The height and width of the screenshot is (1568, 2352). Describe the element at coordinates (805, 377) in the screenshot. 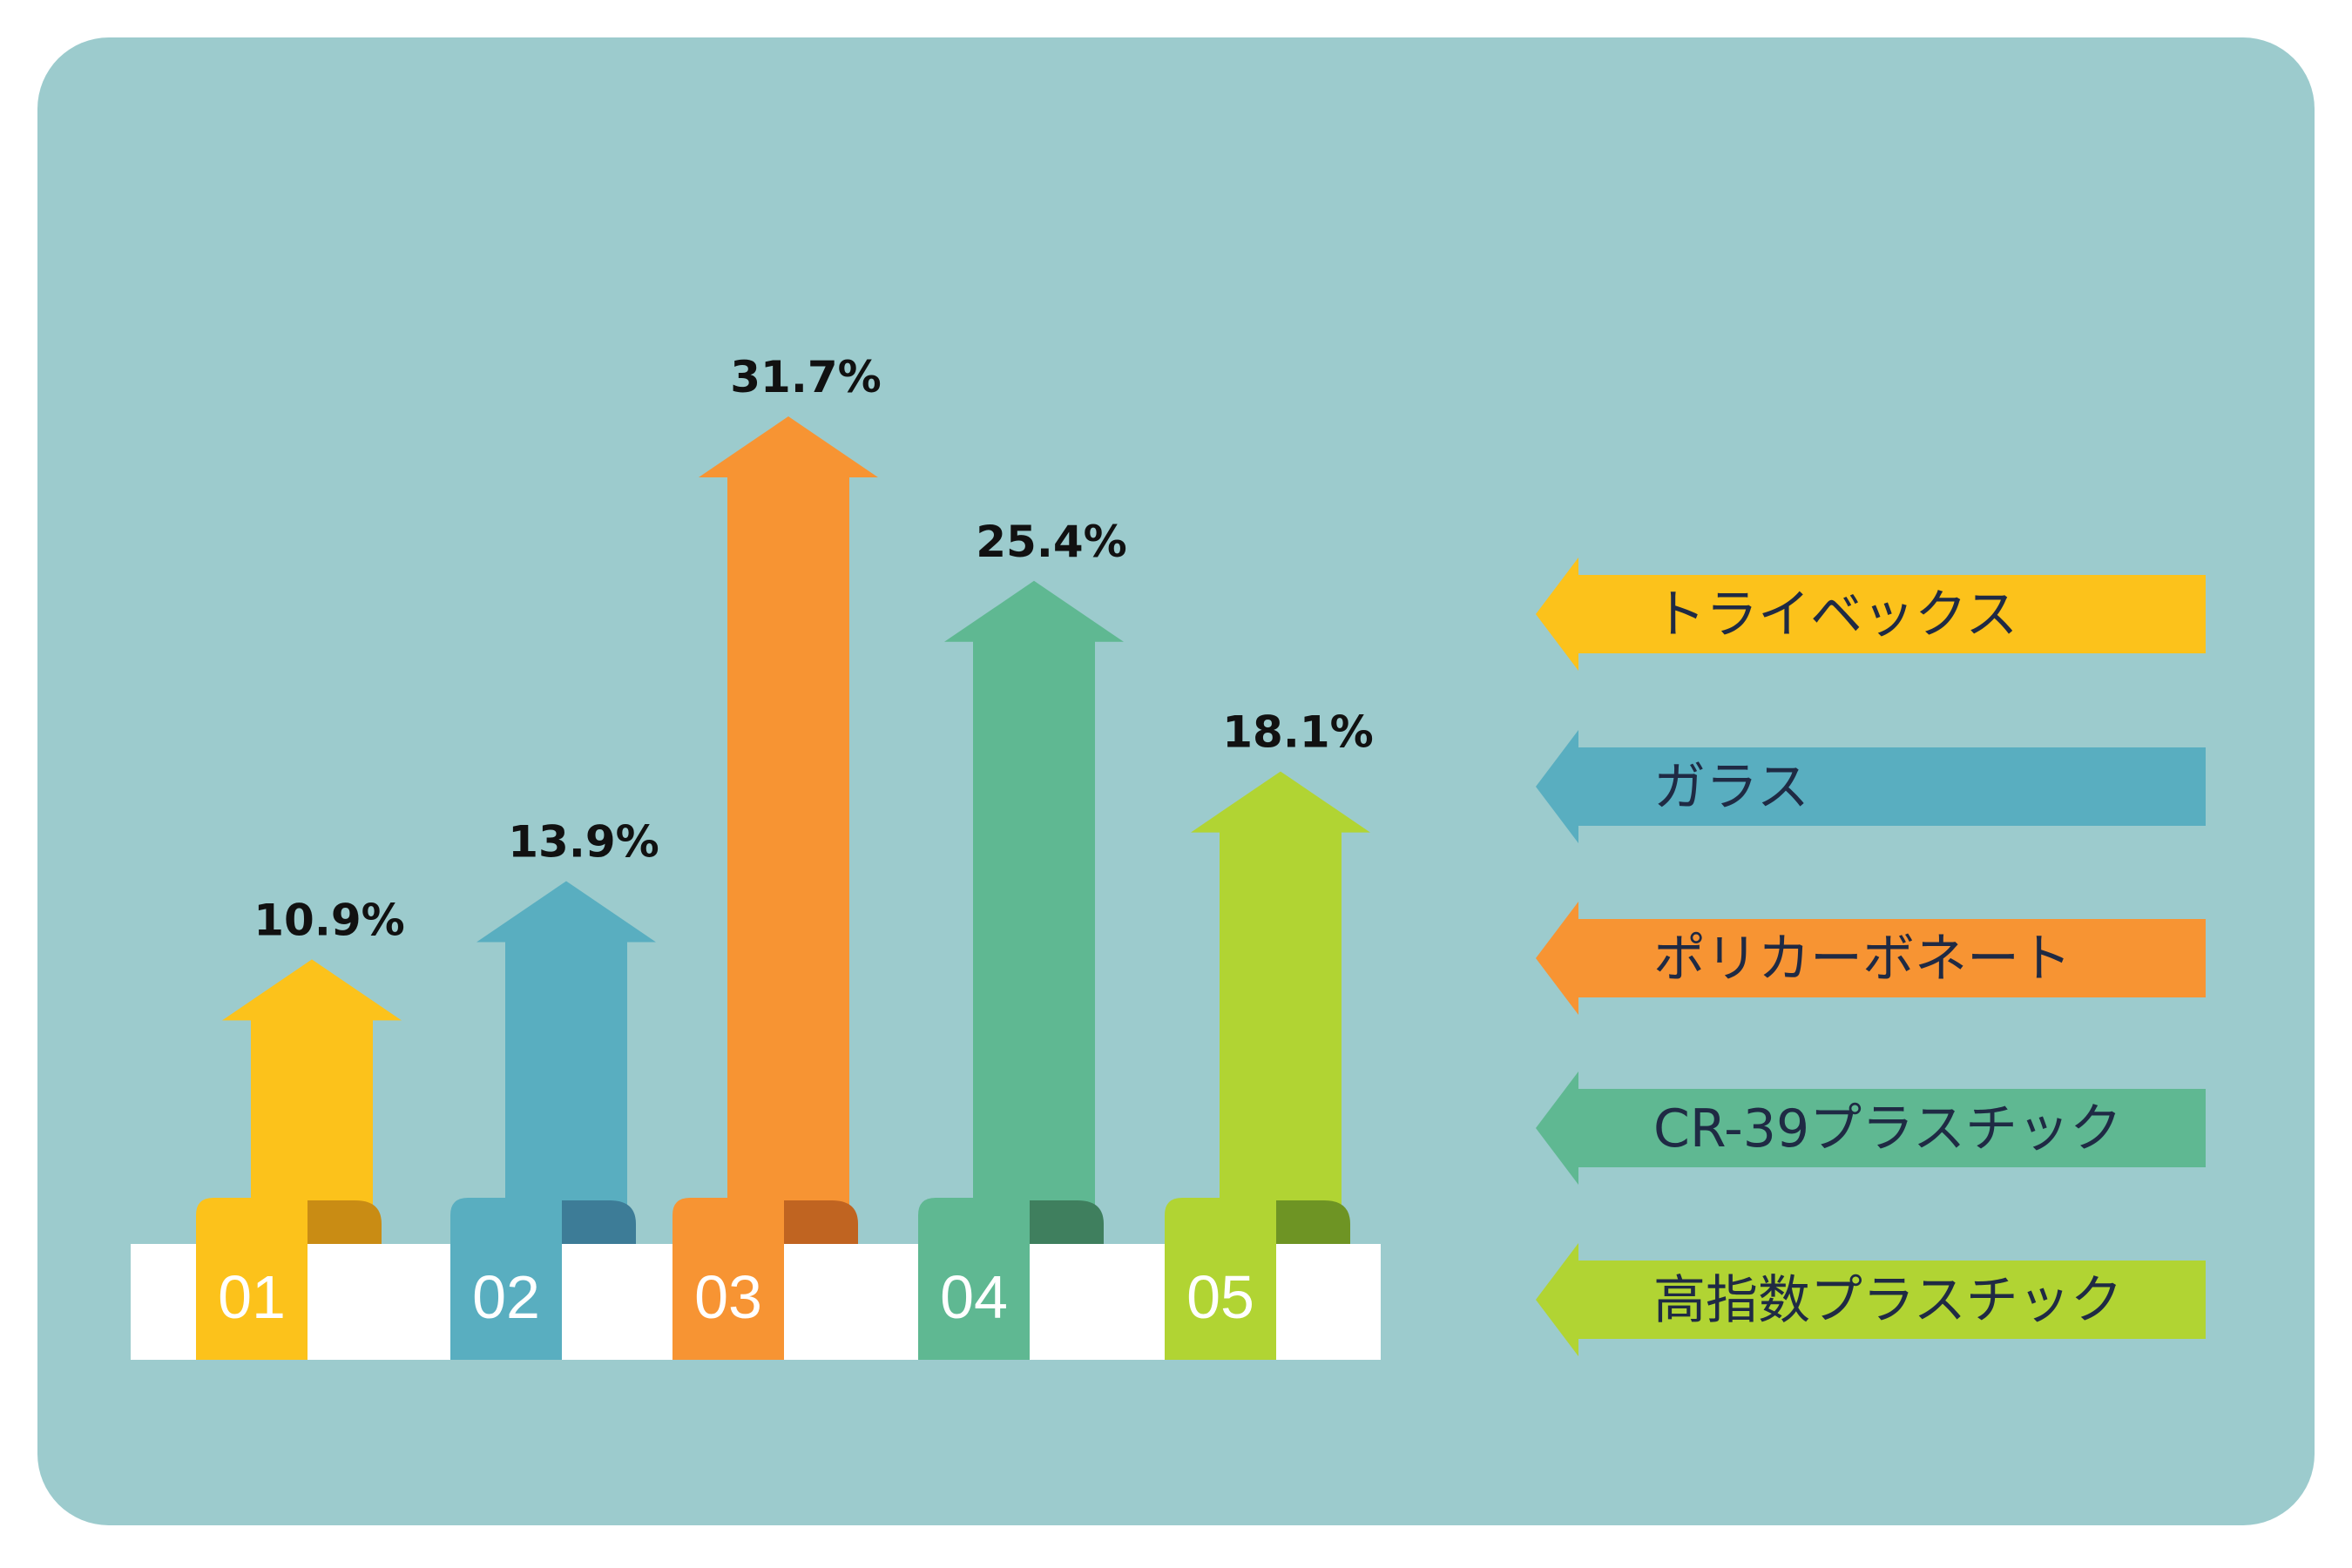

I see `value-label-03: 31.7%` at that location.